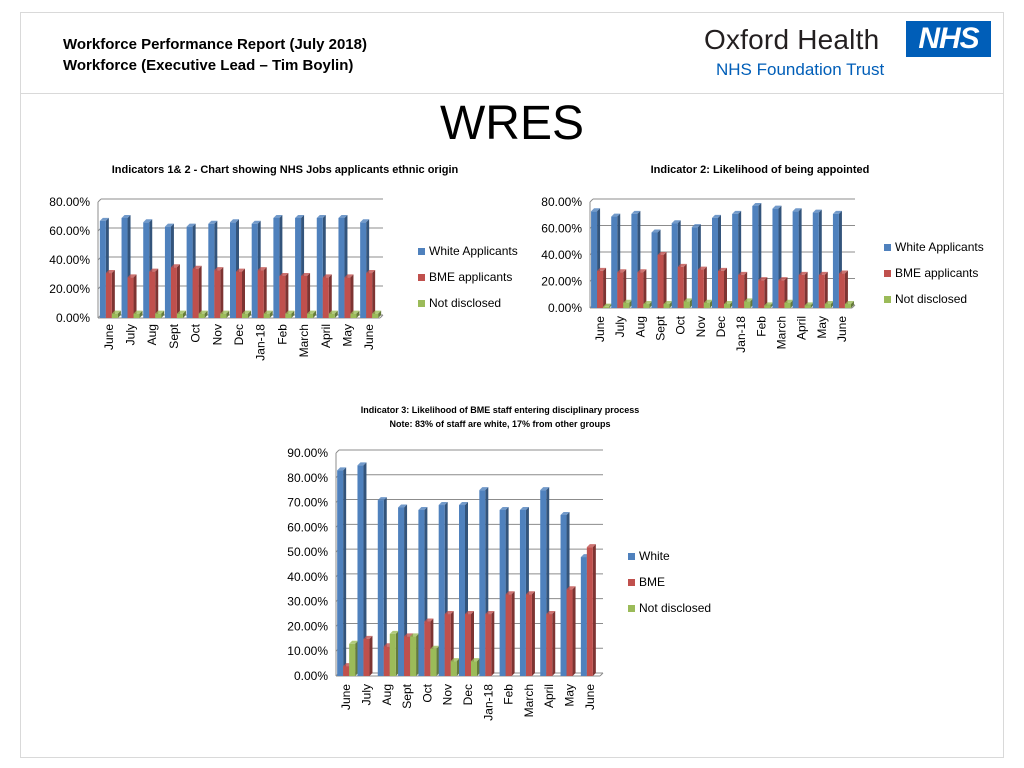 This screenshot has height=768, width=1024. What do you see at coordinates (936, 273) in the screenshot?
I see `legend-label: BME applicants` at bounding box center [936, 273].